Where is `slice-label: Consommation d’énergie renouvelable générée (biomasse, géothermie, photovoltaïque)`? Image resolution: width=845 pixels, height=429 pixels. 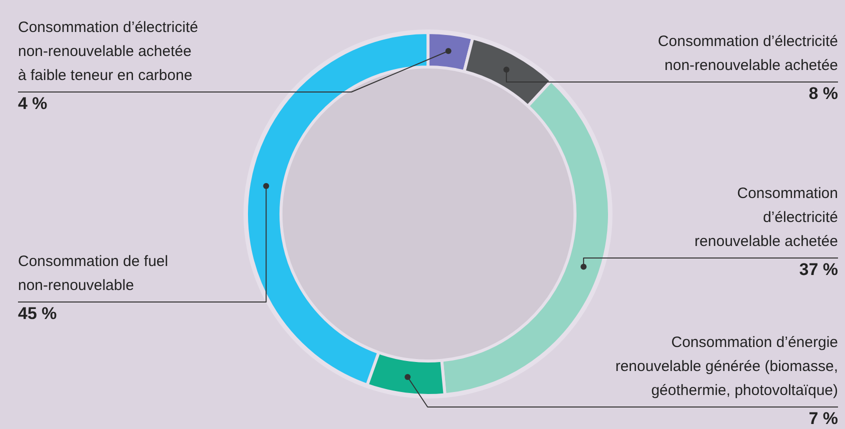 slice-label: Consommation d’énergie renouvelable générée (biomasse, géothermie, photovoltaïque) is located at coordinates (726, 367).